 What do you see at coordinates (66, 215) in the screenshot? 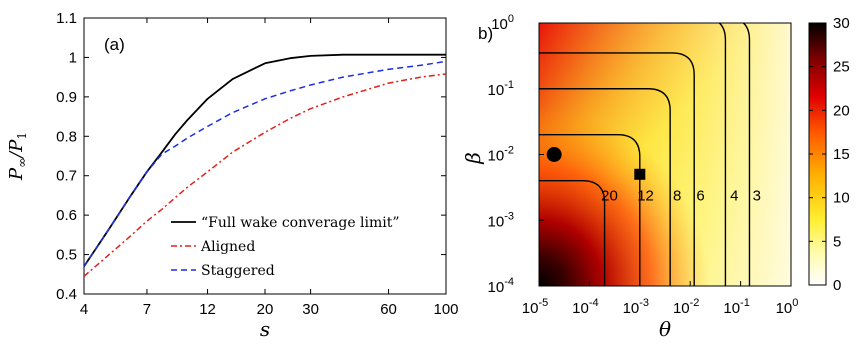
I see `a-y-tick-label: 0.6` at bounding box center [66, 215].